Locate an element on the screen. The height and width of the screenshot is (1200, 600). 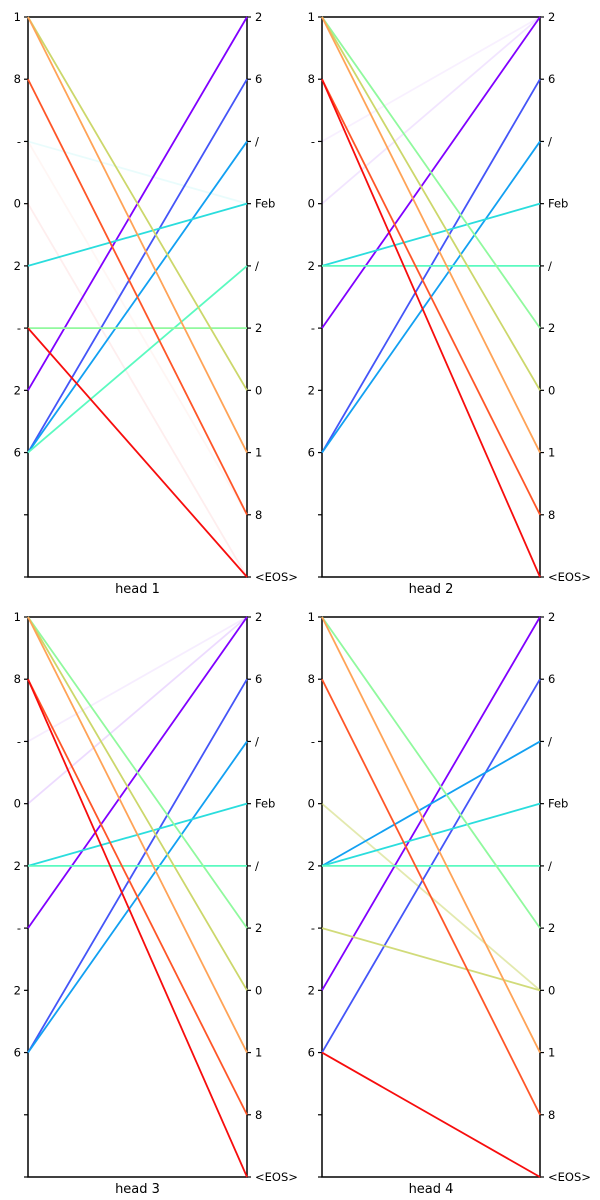
head-title: head 1 is located at coordinates (137, 589).